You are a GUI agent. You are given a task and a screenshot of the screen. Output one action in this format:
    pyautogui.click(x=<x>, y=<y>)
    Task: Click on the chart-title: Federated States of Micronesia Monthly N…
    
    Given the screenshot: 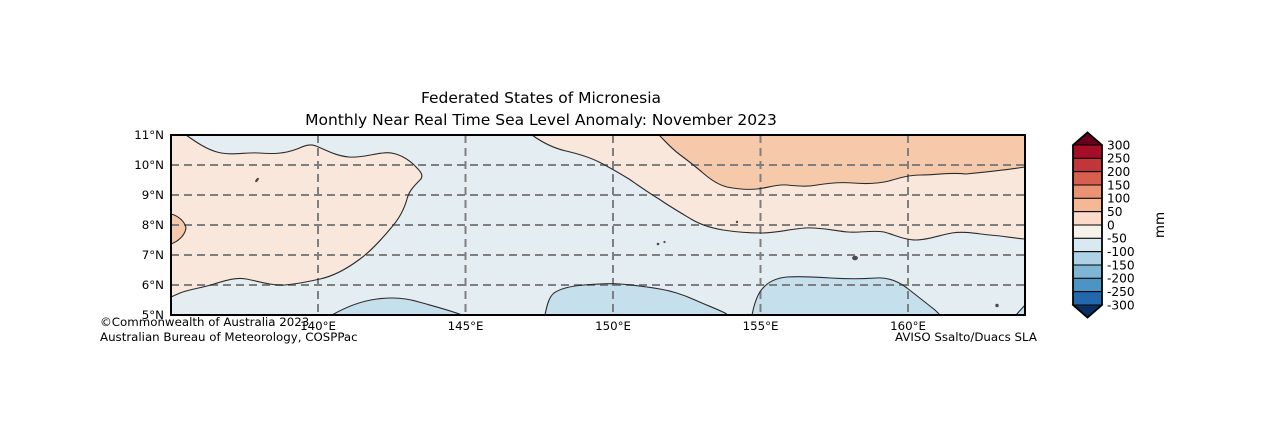 What is the action you would take?
    pyautogui.click(x=541, y=109)
    